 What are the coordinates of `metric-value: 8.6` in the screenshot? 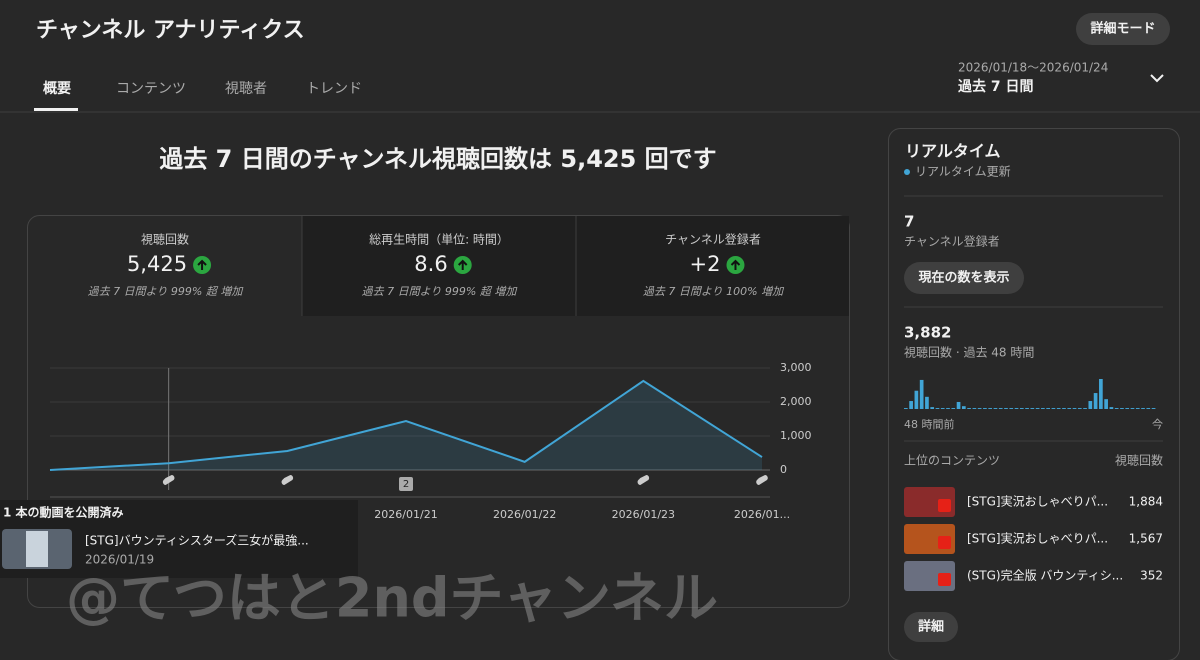 It's located at (430, 264).